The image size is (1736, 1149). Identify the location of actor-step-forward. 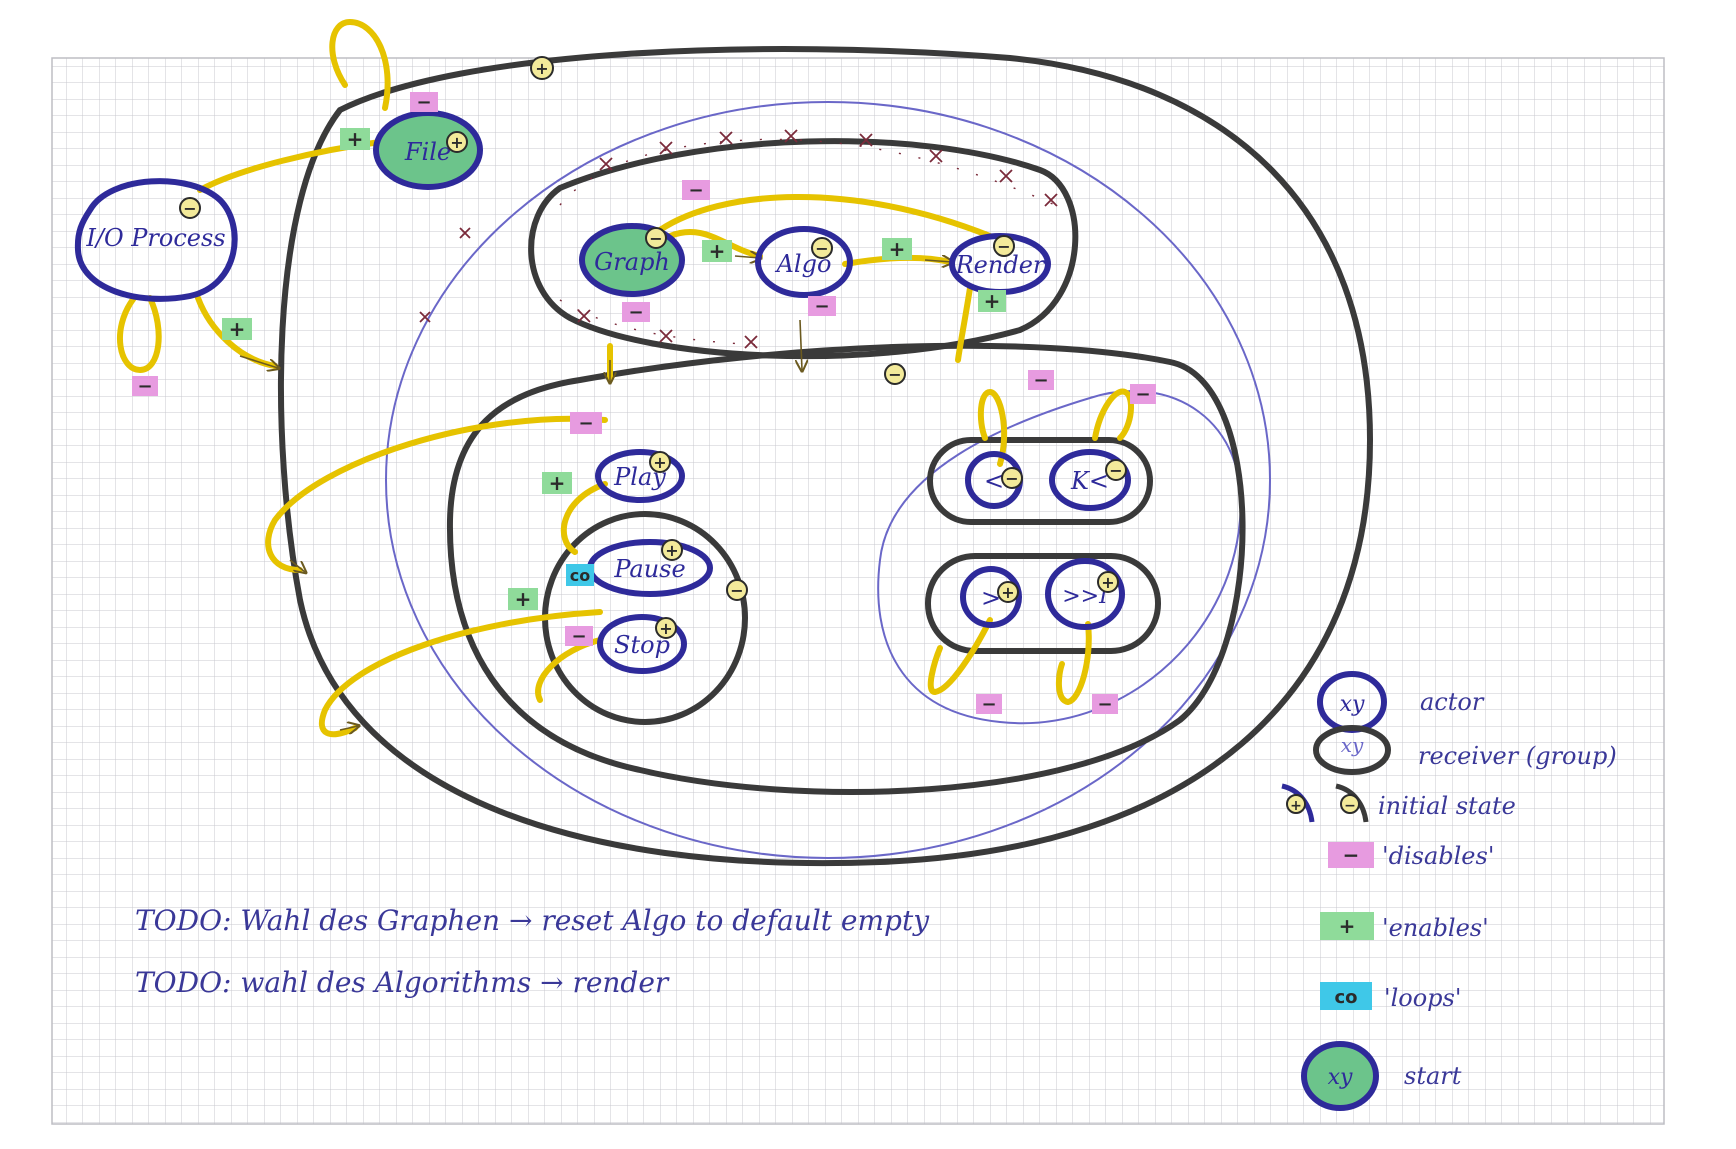
(991, 597).